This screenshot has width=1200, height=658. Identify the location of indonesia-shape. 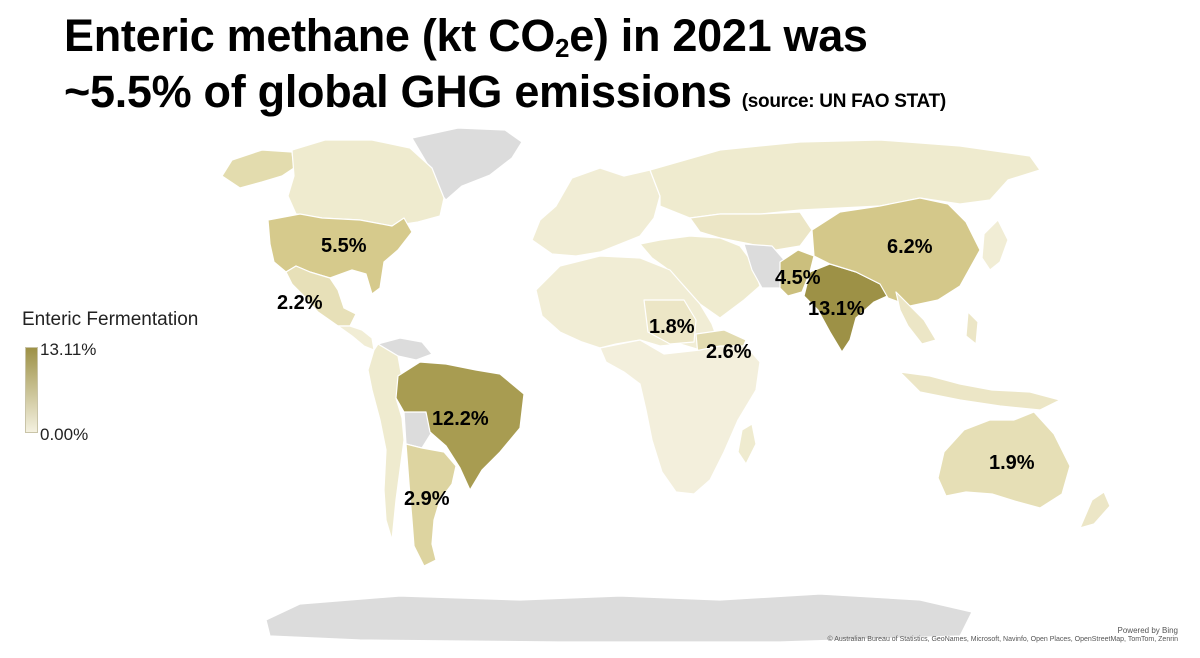
(980, 391).